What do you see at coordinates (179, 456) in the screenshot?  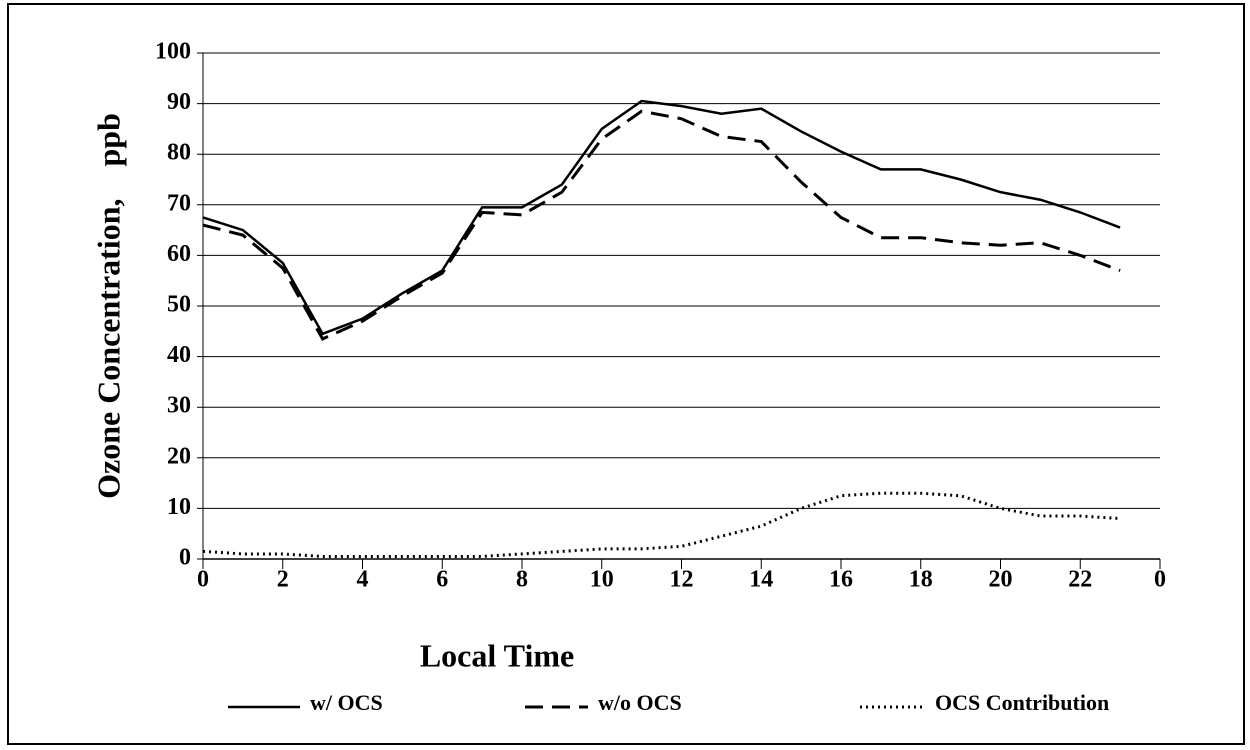 I see `y-tick-label: 20` at bounding box center [179, 456].